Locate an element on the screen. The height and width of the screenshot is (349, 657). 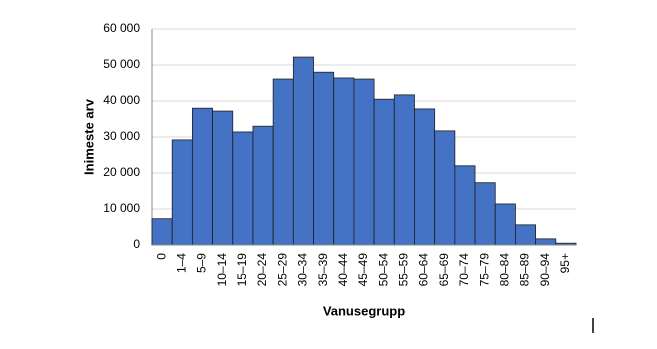
y-tick-label: 0 is located at coordinates (136, 244).